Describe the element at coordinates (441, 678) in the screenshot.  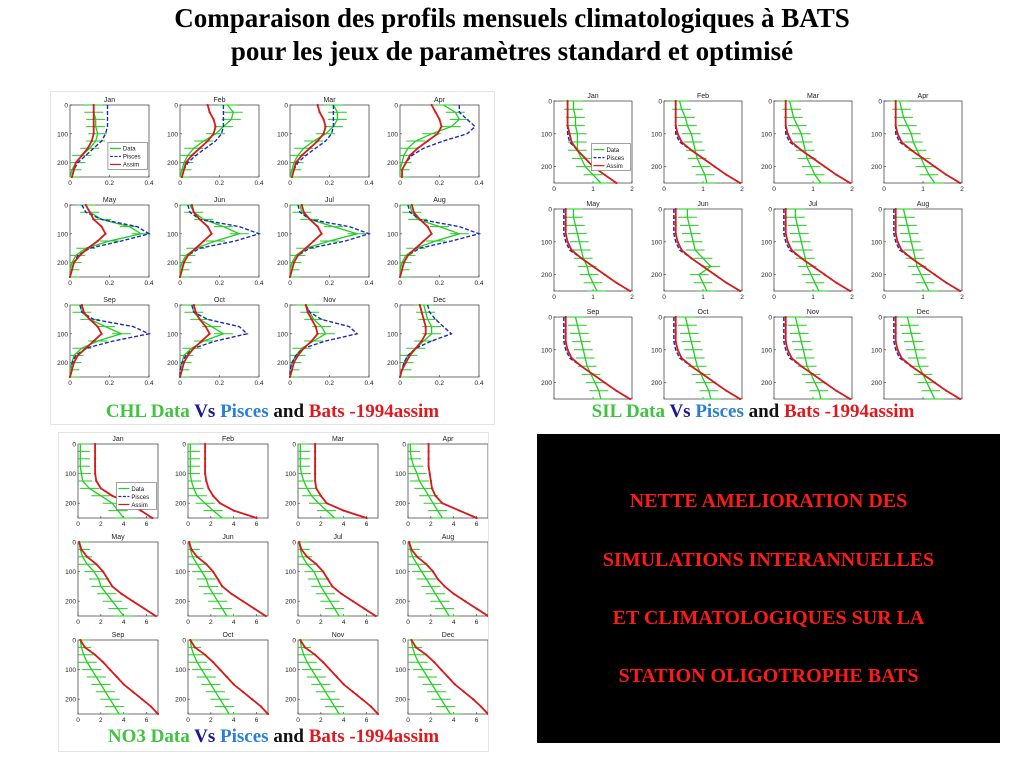
I see `subplot-dec: Dec 0 100 200 0 2 4 6` at that location.